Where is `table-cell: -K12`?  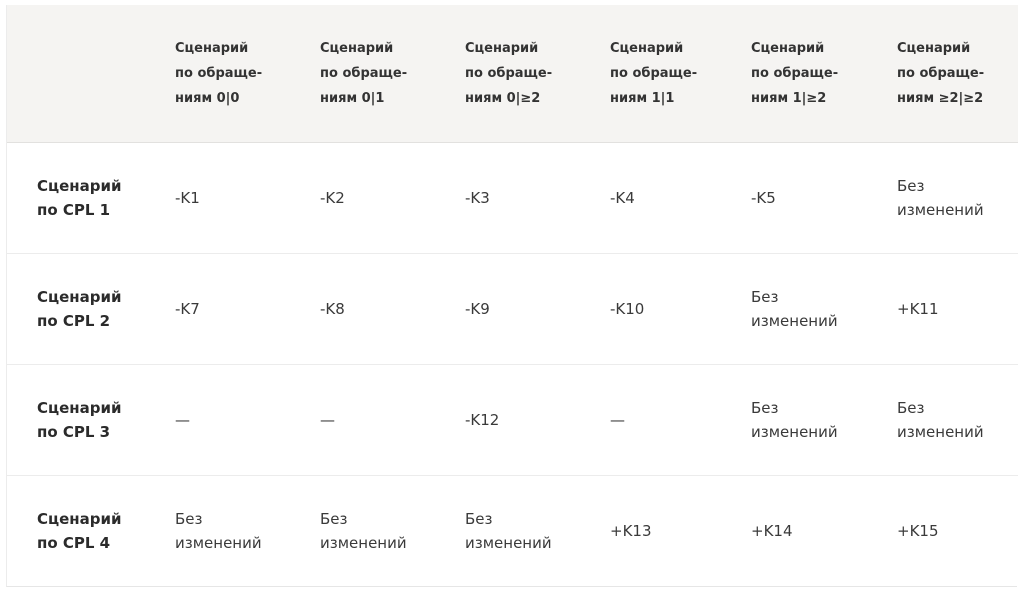 table-cell: -K12 is located at coordinates (509, 420).